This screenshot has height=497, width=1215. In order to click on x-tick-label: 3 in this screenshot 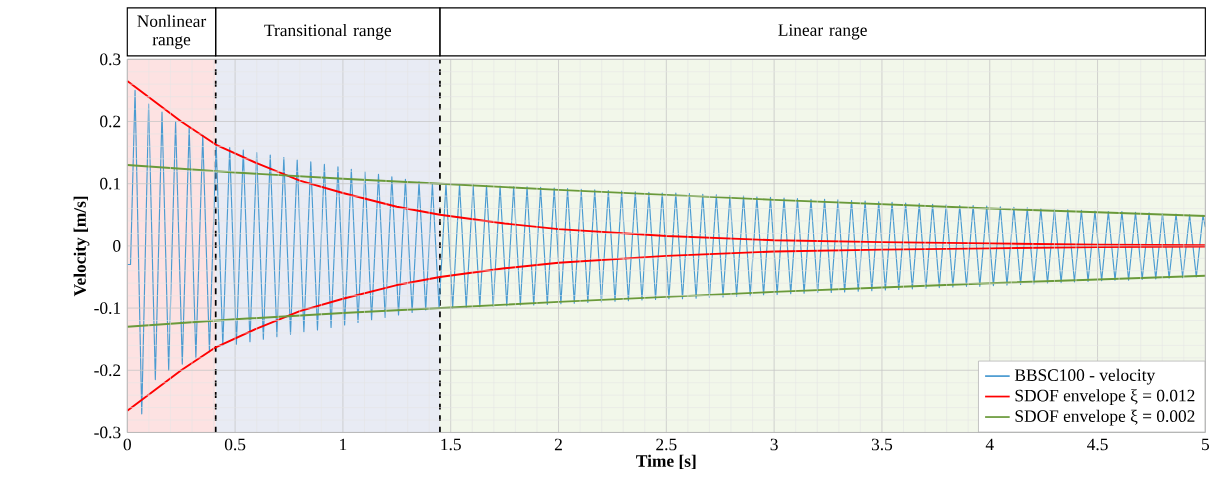, I will do `click(774, 444)`.